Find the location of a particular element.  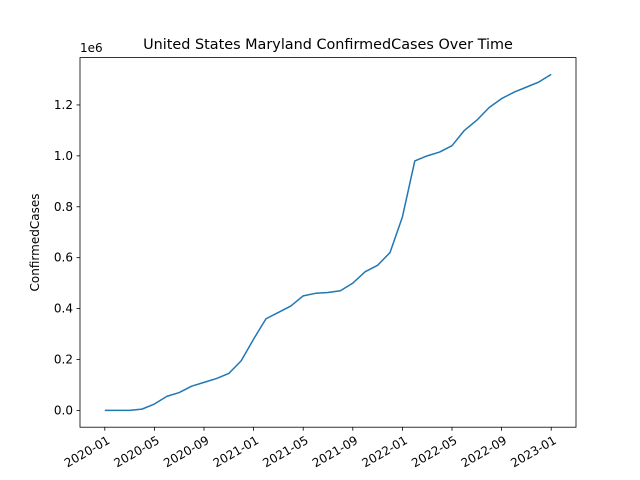

y-tick-label: 1.2 is located at coordinates (63, 105).